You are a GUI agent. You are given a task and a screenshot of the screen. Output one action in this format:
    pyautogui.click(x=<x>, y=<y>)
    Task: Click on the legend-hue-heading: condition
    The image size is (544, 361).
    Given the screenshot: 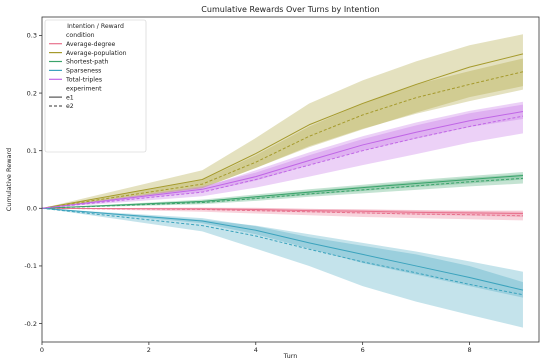 What is the action you would take?
    pyautogui.click(x=80, y=35)
    